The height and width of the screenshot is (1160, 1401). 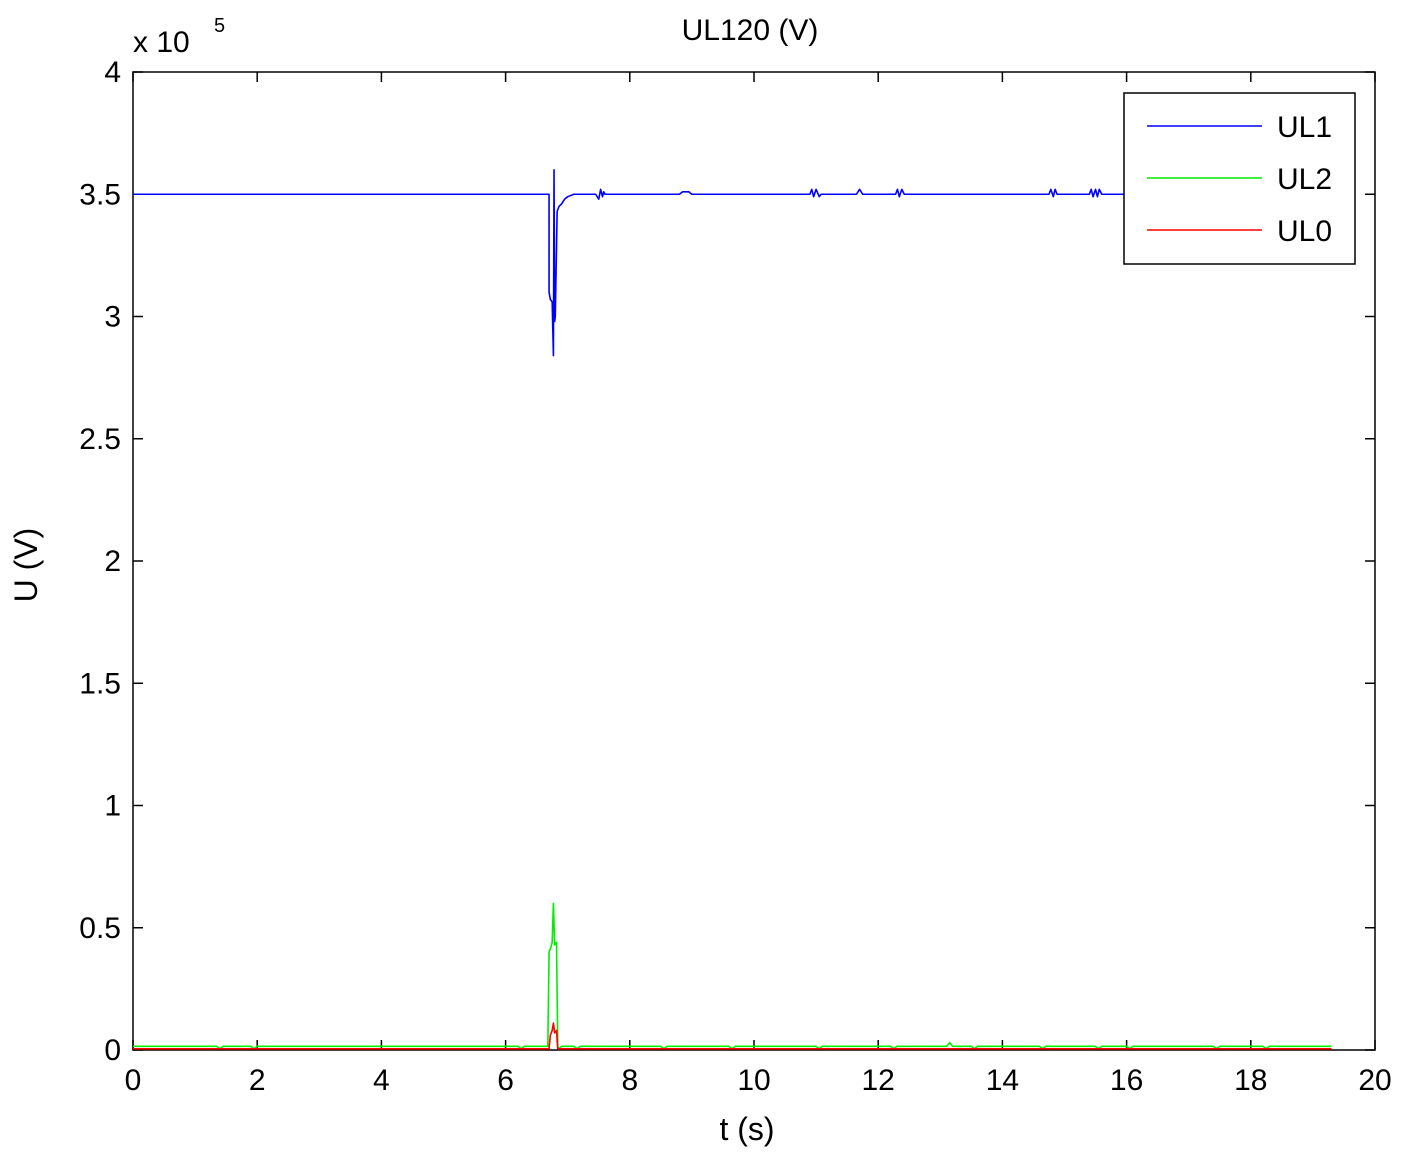 I want to click on y-multiplier-exponent: 5, so click(x=219, y=26).